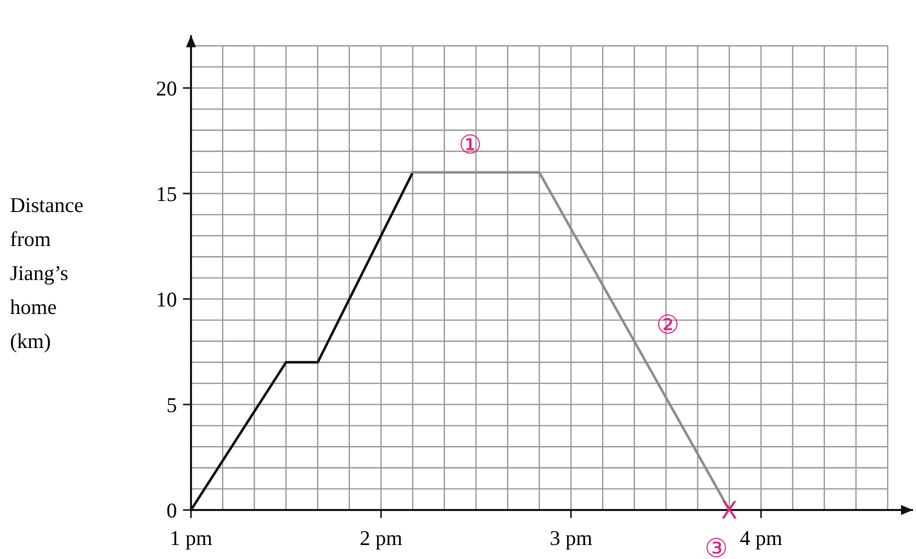 Image resolution: width=916 pixels, height=559 pixels. I want to click on y-axis-title: Distance from Jiang’s home (km), so click(47, 273).